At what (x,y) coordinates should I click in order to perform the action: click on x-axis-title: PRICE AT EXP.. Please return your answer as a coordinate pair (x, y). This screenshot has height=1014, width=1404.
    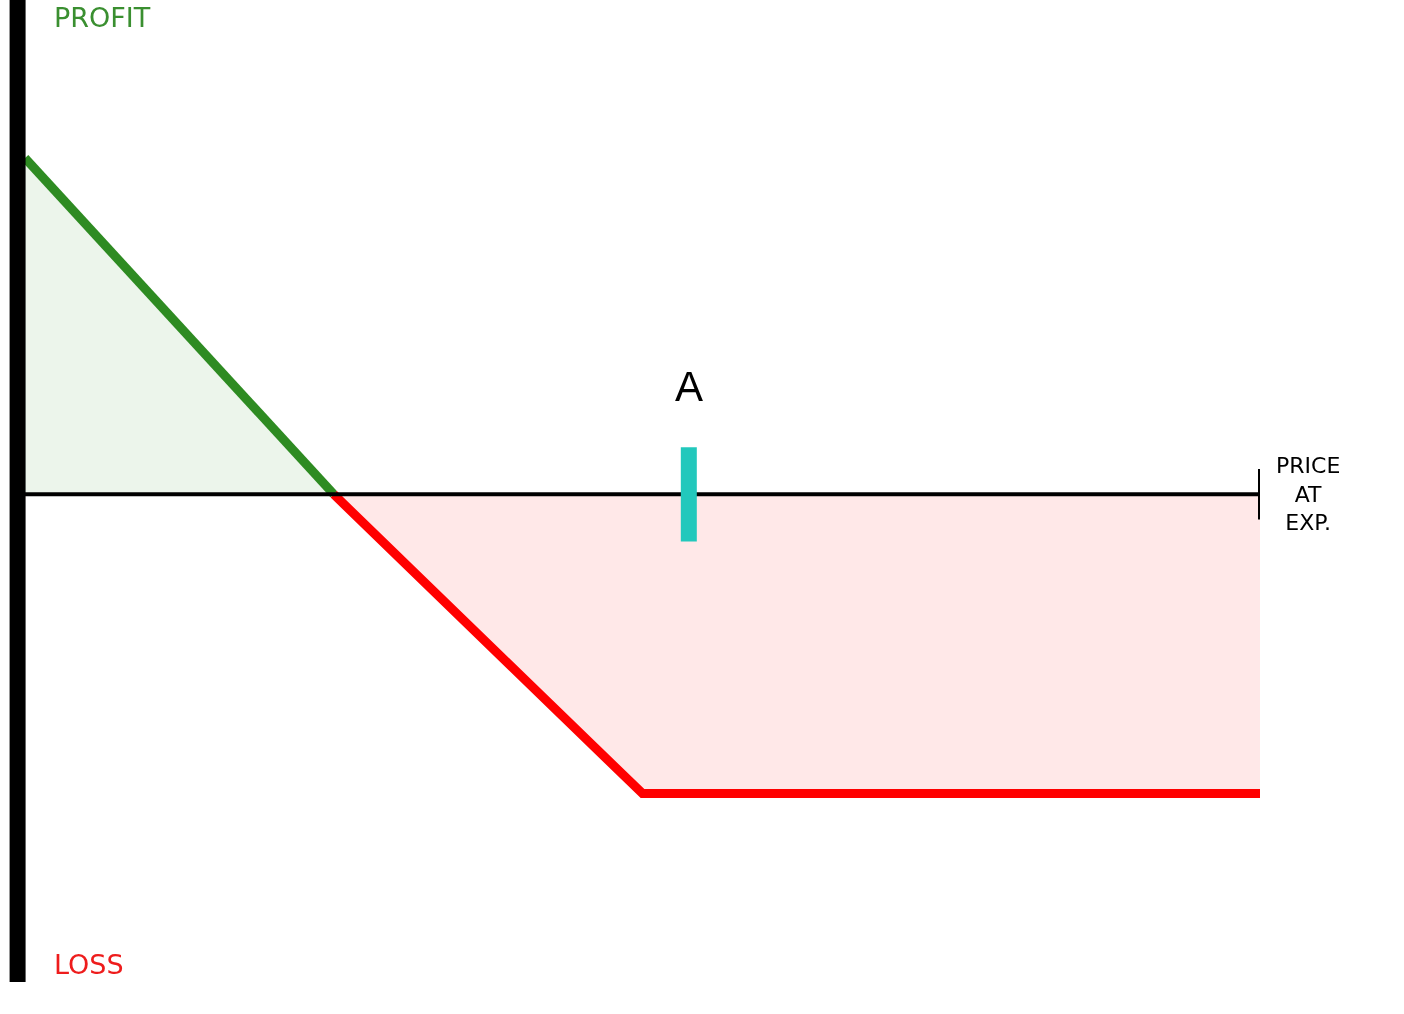
    Looking at the image, I should click on (1308, 494).